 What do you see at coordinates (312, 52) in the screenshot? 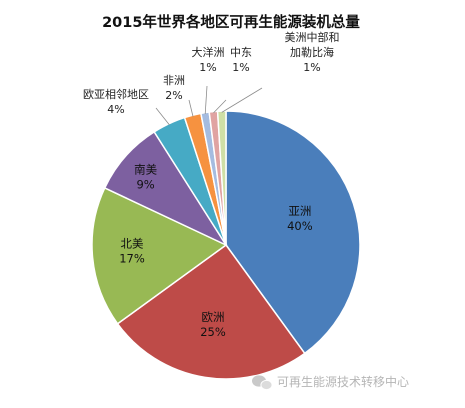
I see `slice-name-label: 加勒比海` at bounding box center [312, 52].